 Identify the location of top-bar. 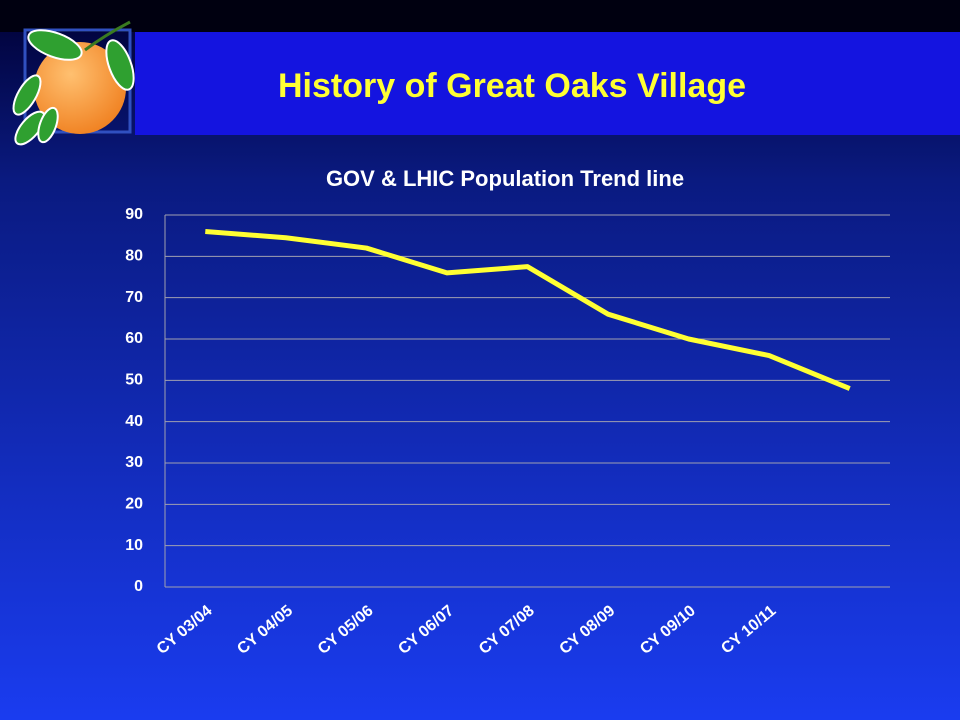
(480, 16).